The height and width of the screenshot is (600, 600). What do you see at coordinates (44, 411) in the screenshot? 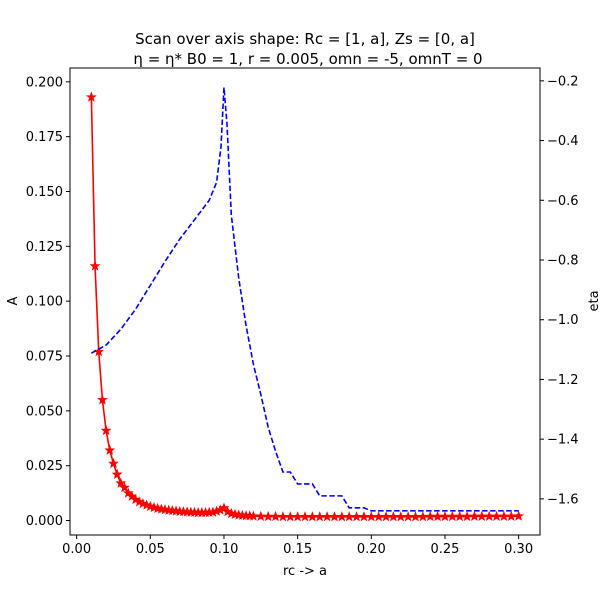
I see `y-tick-label: 0.050` at bounding box center [44, 411].